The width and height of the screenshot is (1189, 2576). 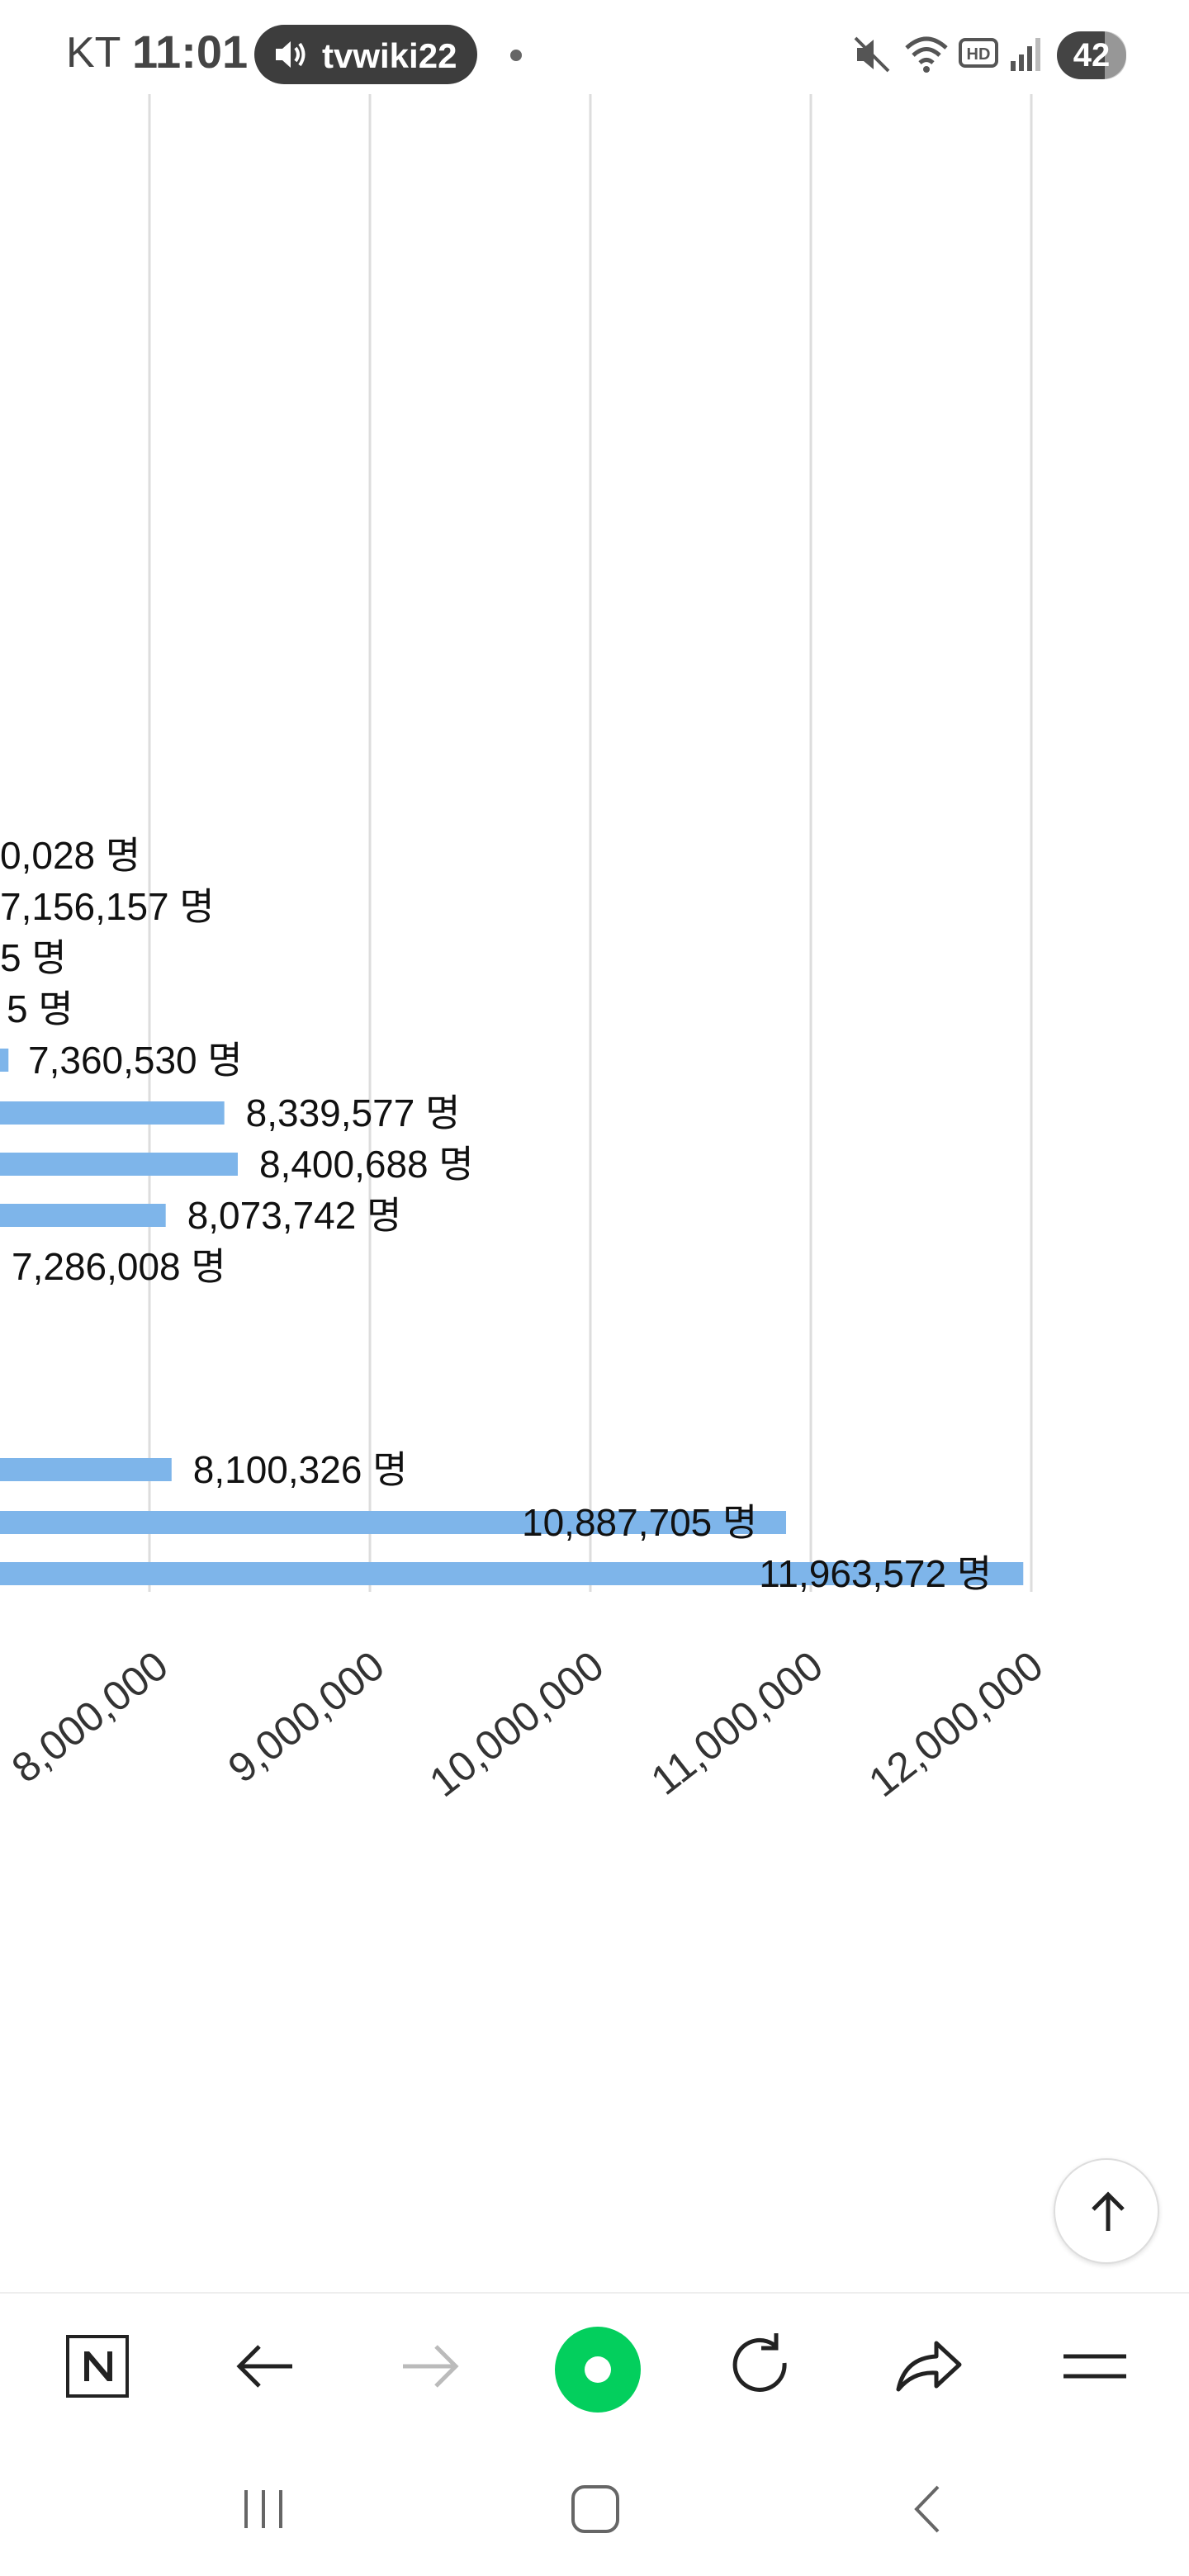 I want to click on hd-icon: HD, so click(x=978, y=53).